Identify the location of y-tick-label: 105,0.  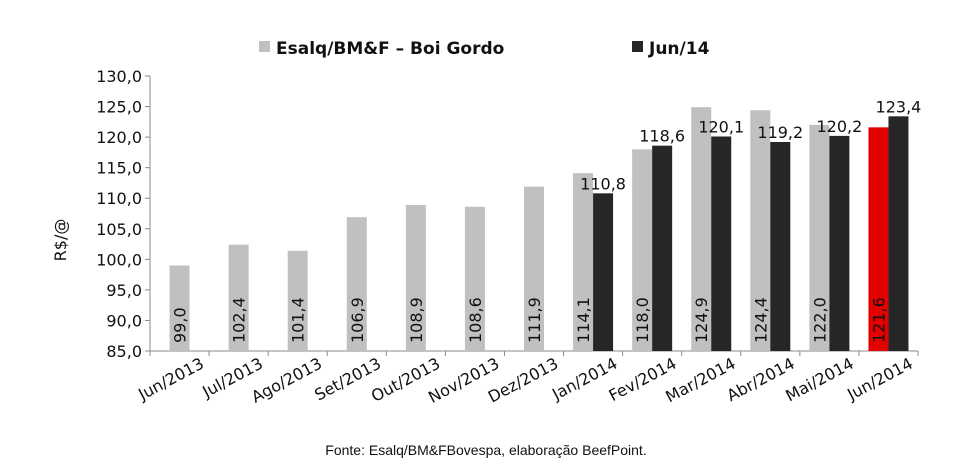
(119, 229).